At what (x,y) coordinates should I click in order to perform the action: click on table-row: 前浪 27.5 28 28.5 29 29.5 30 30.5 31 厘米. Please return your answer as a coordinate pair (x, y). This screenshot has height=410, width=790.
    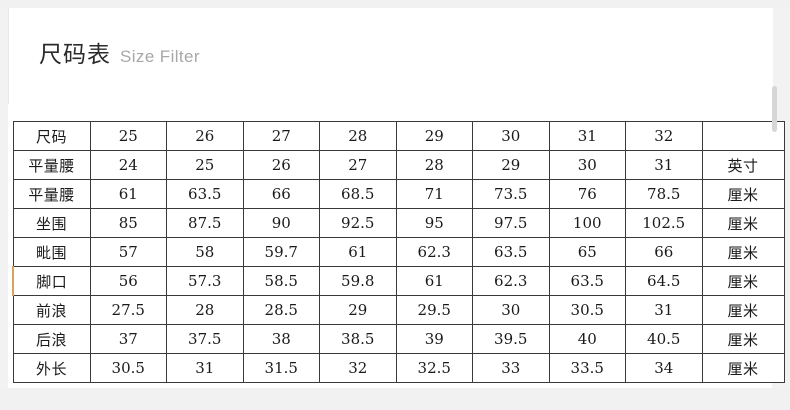
    Looking at the image, I should click on (398, 310).